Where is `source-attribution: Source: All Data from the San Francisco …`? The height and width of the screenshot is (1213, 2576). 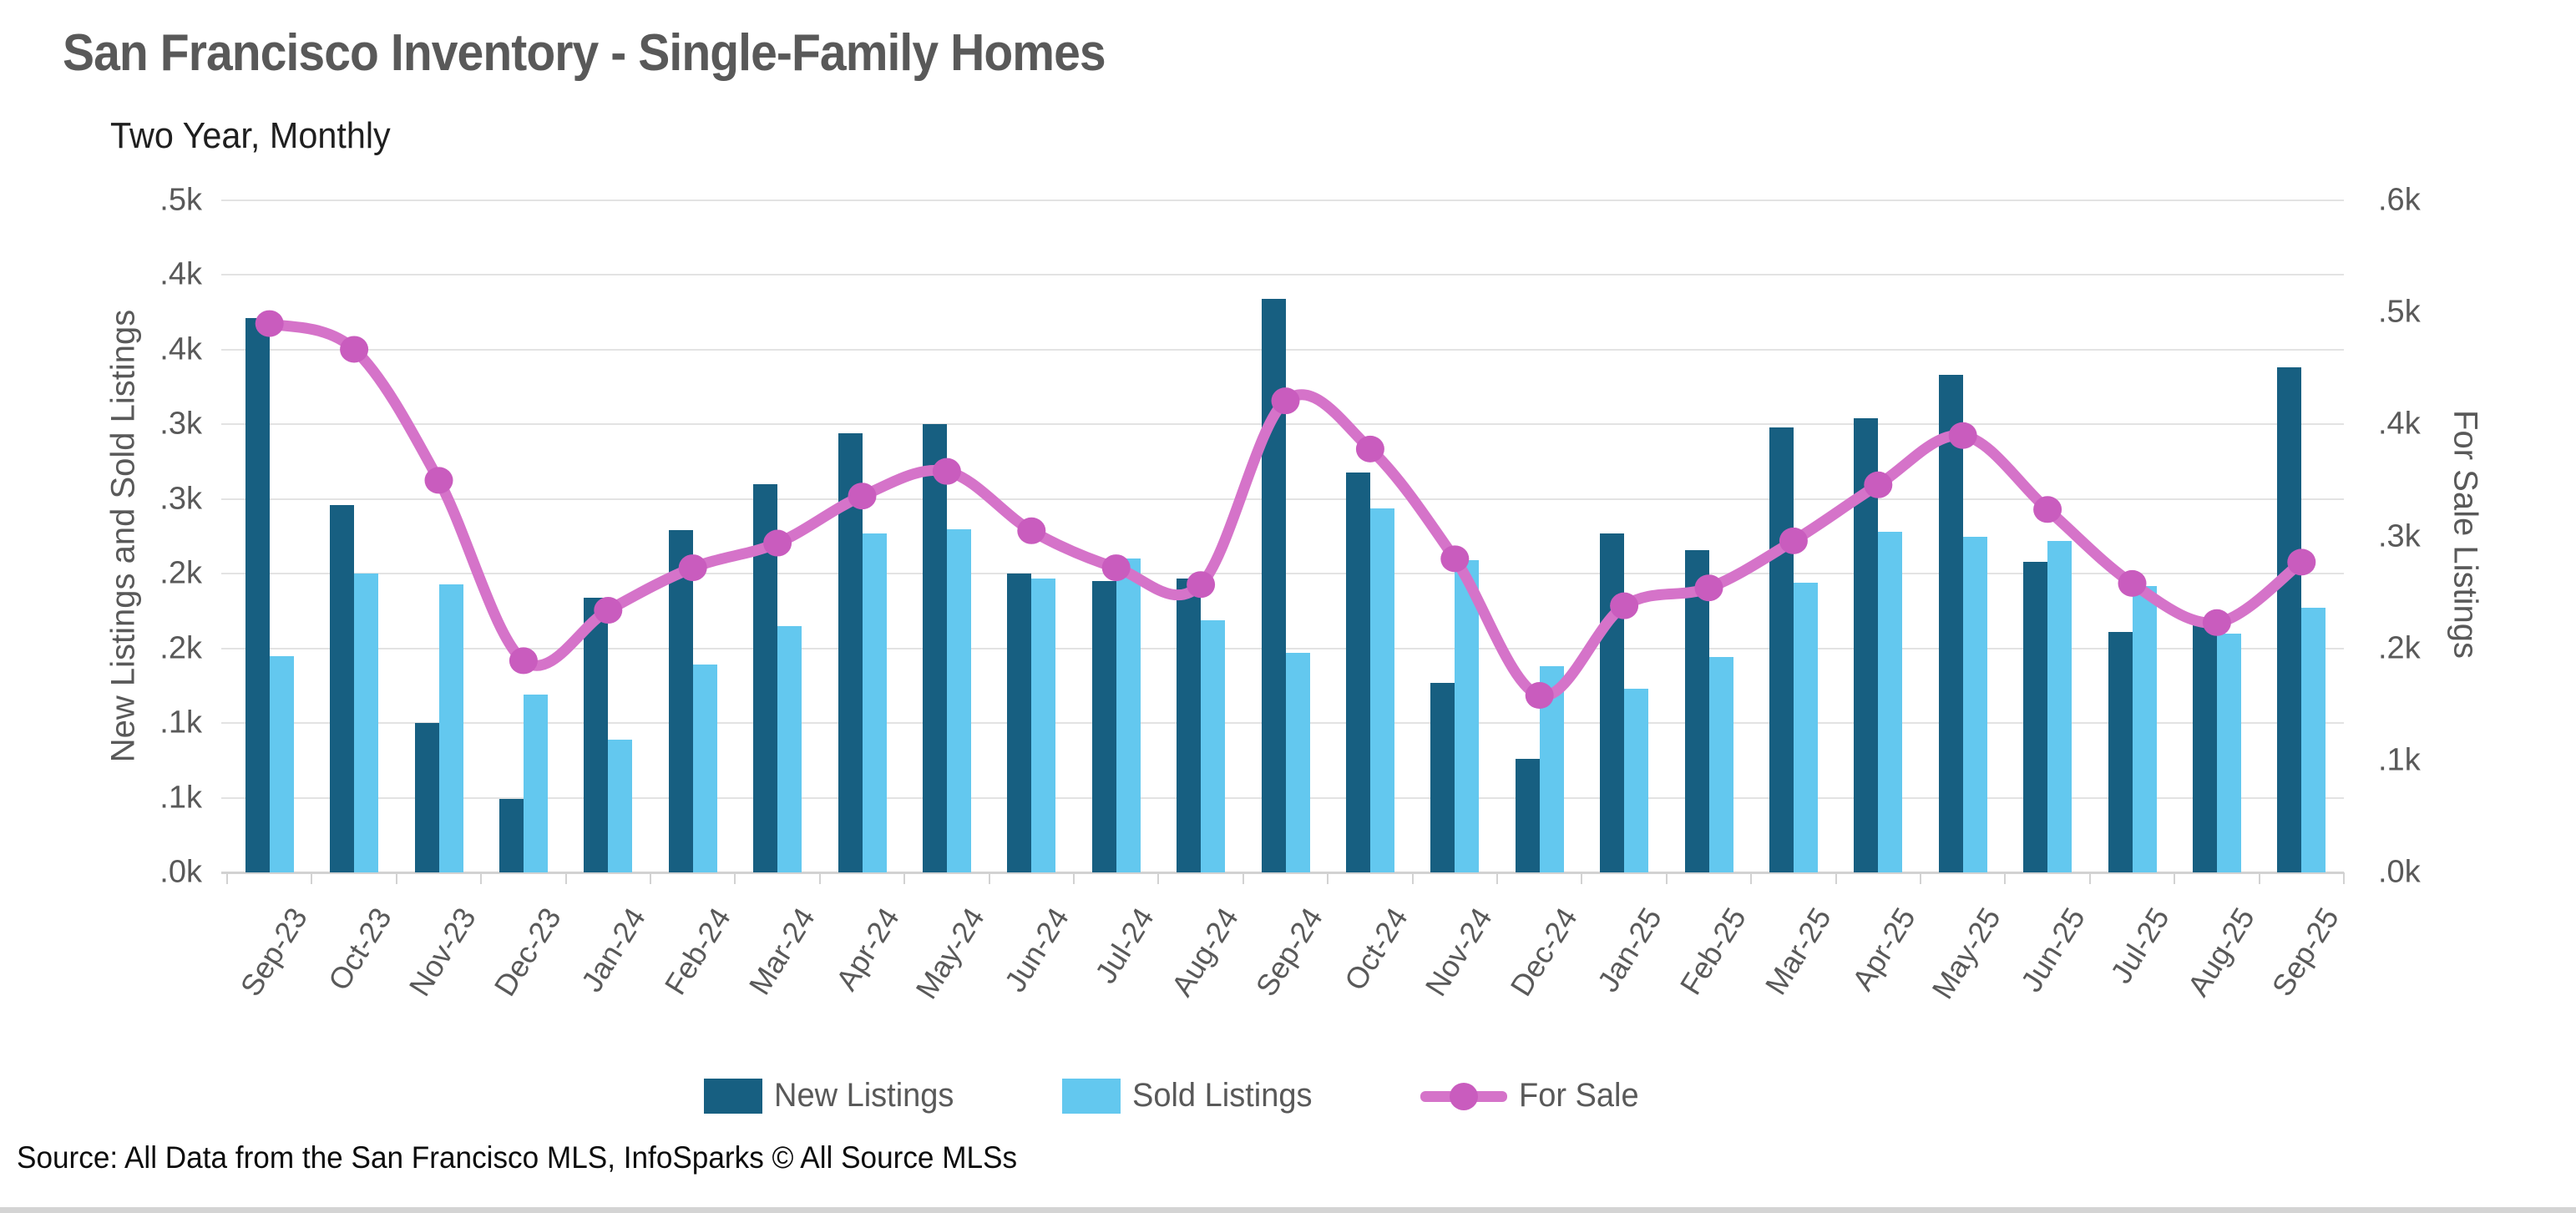
source-attribution: Source: All Data from the San Francisco … is located at coordinates (517, 1157).